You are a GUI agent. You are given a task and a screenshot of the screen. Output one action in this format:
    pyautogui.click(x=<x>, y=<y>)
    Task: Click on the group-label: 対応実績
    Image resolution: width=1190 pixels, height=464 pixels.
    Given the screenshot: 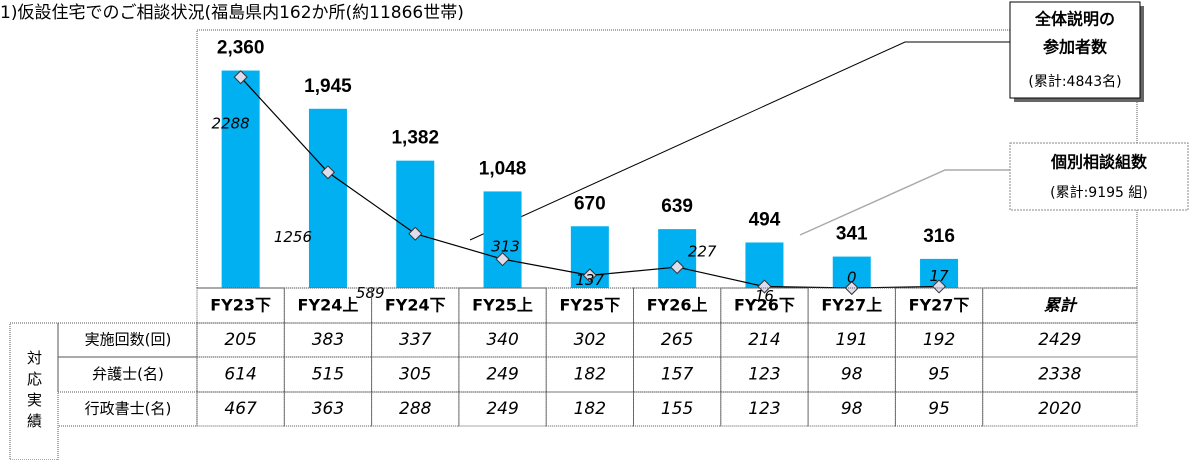 What is the action you would take?
    pyautogui.click(x=34, y=392)
    